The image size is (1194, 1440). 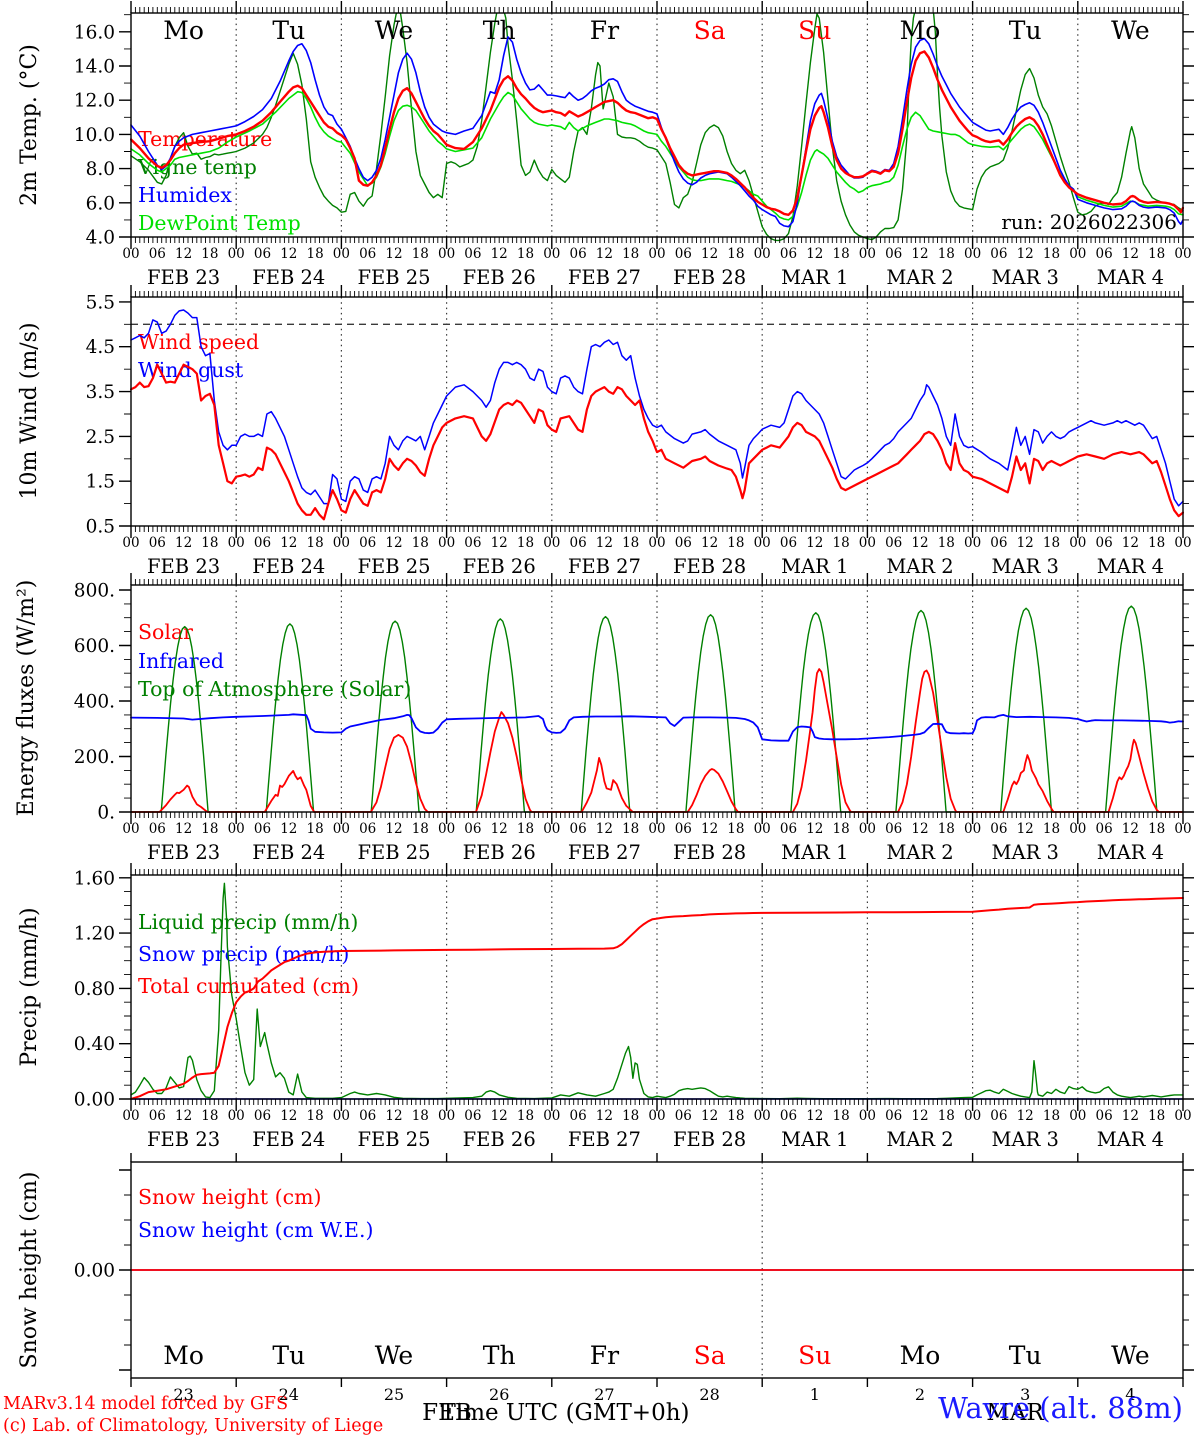 What do you see at coordinates (100, 302) in the screenshot?
I see `y-tick-label: 5.5` at bounding box center [100, 302].